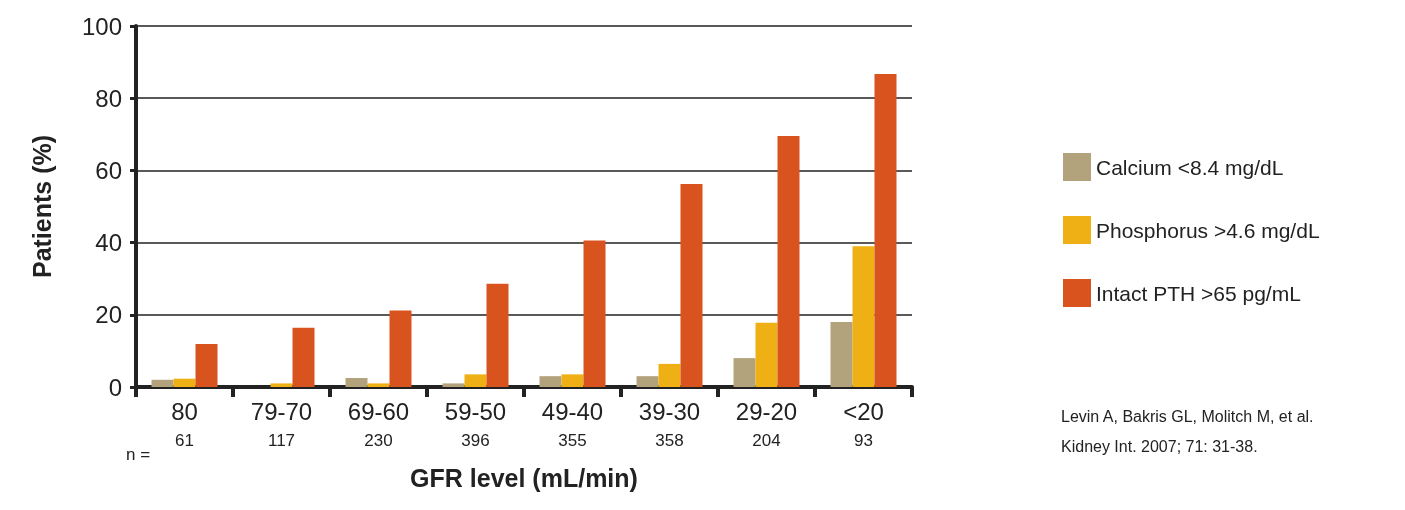  I want to click on text: n =, so click(138, 454).